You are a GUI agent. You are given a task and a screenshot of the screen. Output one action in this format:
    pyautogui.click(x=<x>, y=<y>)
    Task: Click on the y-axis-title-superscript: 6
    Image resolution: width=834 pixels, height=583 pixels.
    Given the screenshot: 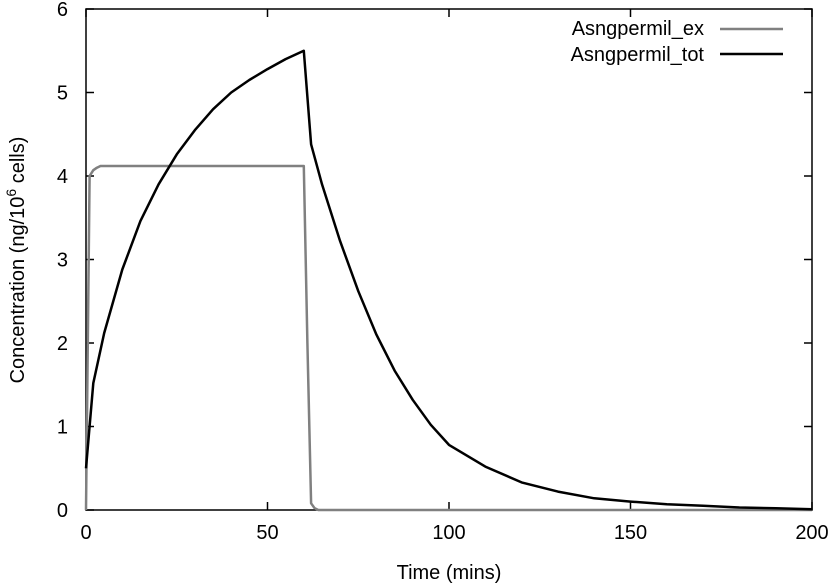 What is the action you would take?
    pyautogui.click(x=11, y=193)
    